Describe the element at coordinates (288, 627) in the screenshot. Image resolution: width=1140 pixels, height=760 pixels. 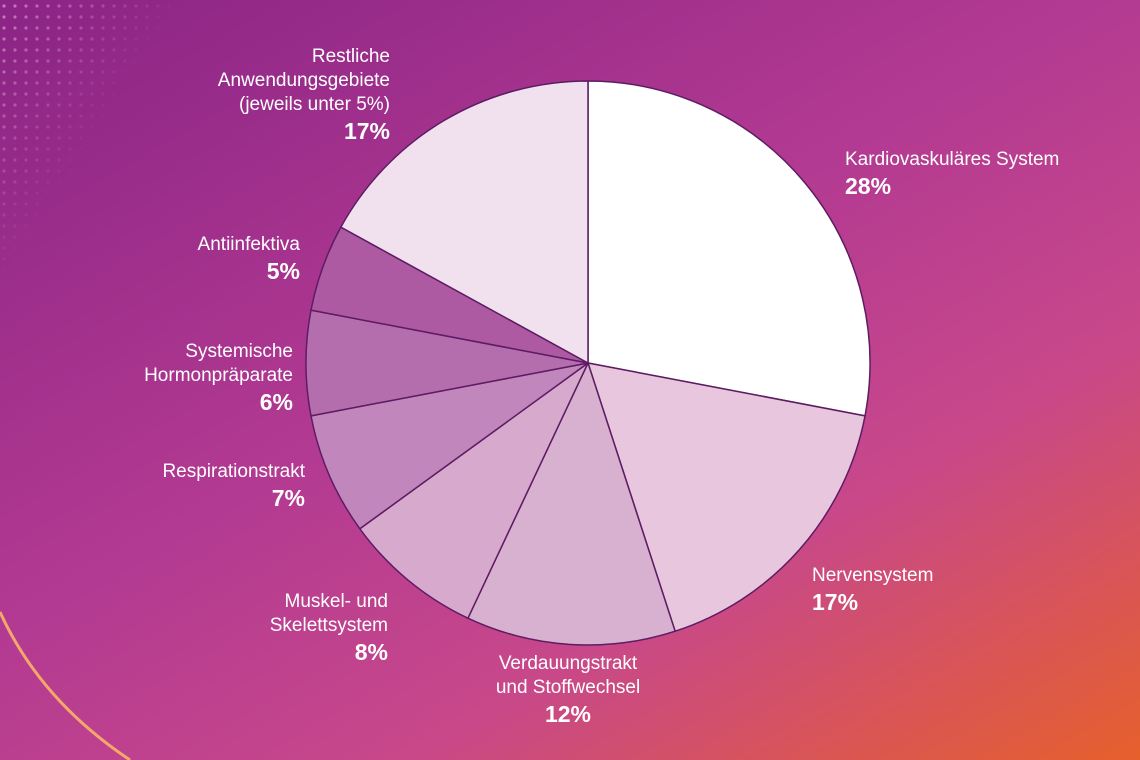
I see `slice-label-muskel-skelett: Muskel- und Skelettsystem 8%` at that location.